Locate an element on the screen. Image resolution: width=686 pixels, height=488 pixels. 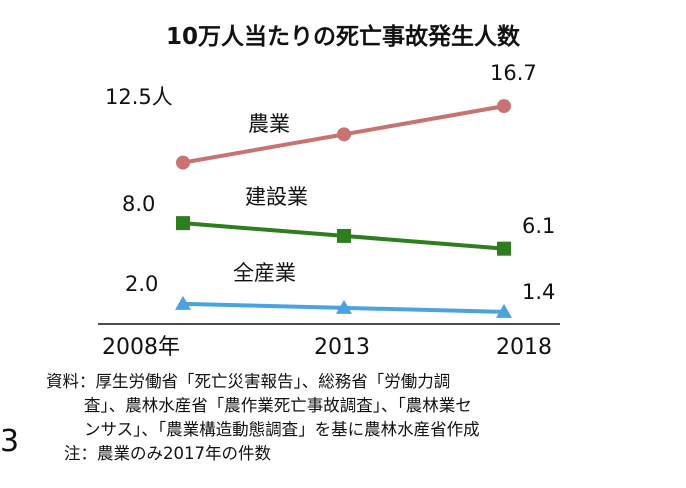
note-line: 注：農業のみ2017年の件数 is located at coordinates (167, 453).